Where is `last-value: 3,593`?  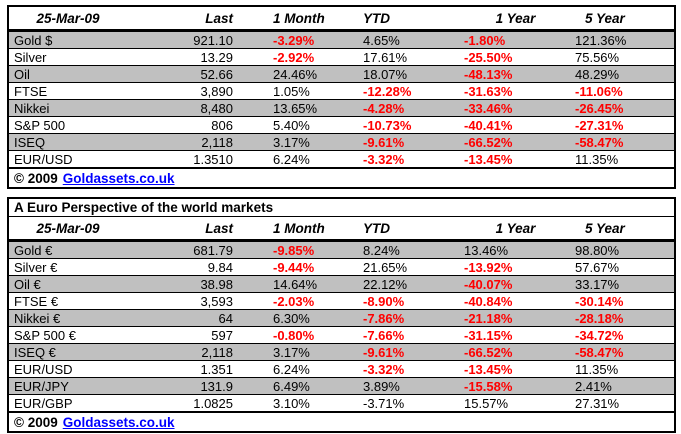
last-value: 3,593 is located at coordinates (216, 301).